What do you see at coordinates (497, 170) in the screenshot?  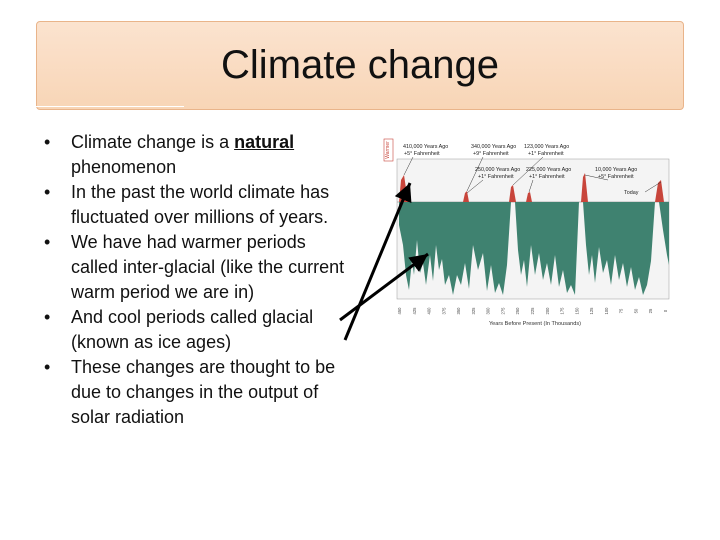 I see `annotation-250k: 250,000 Years Ago` at bounding box center [497, 170].